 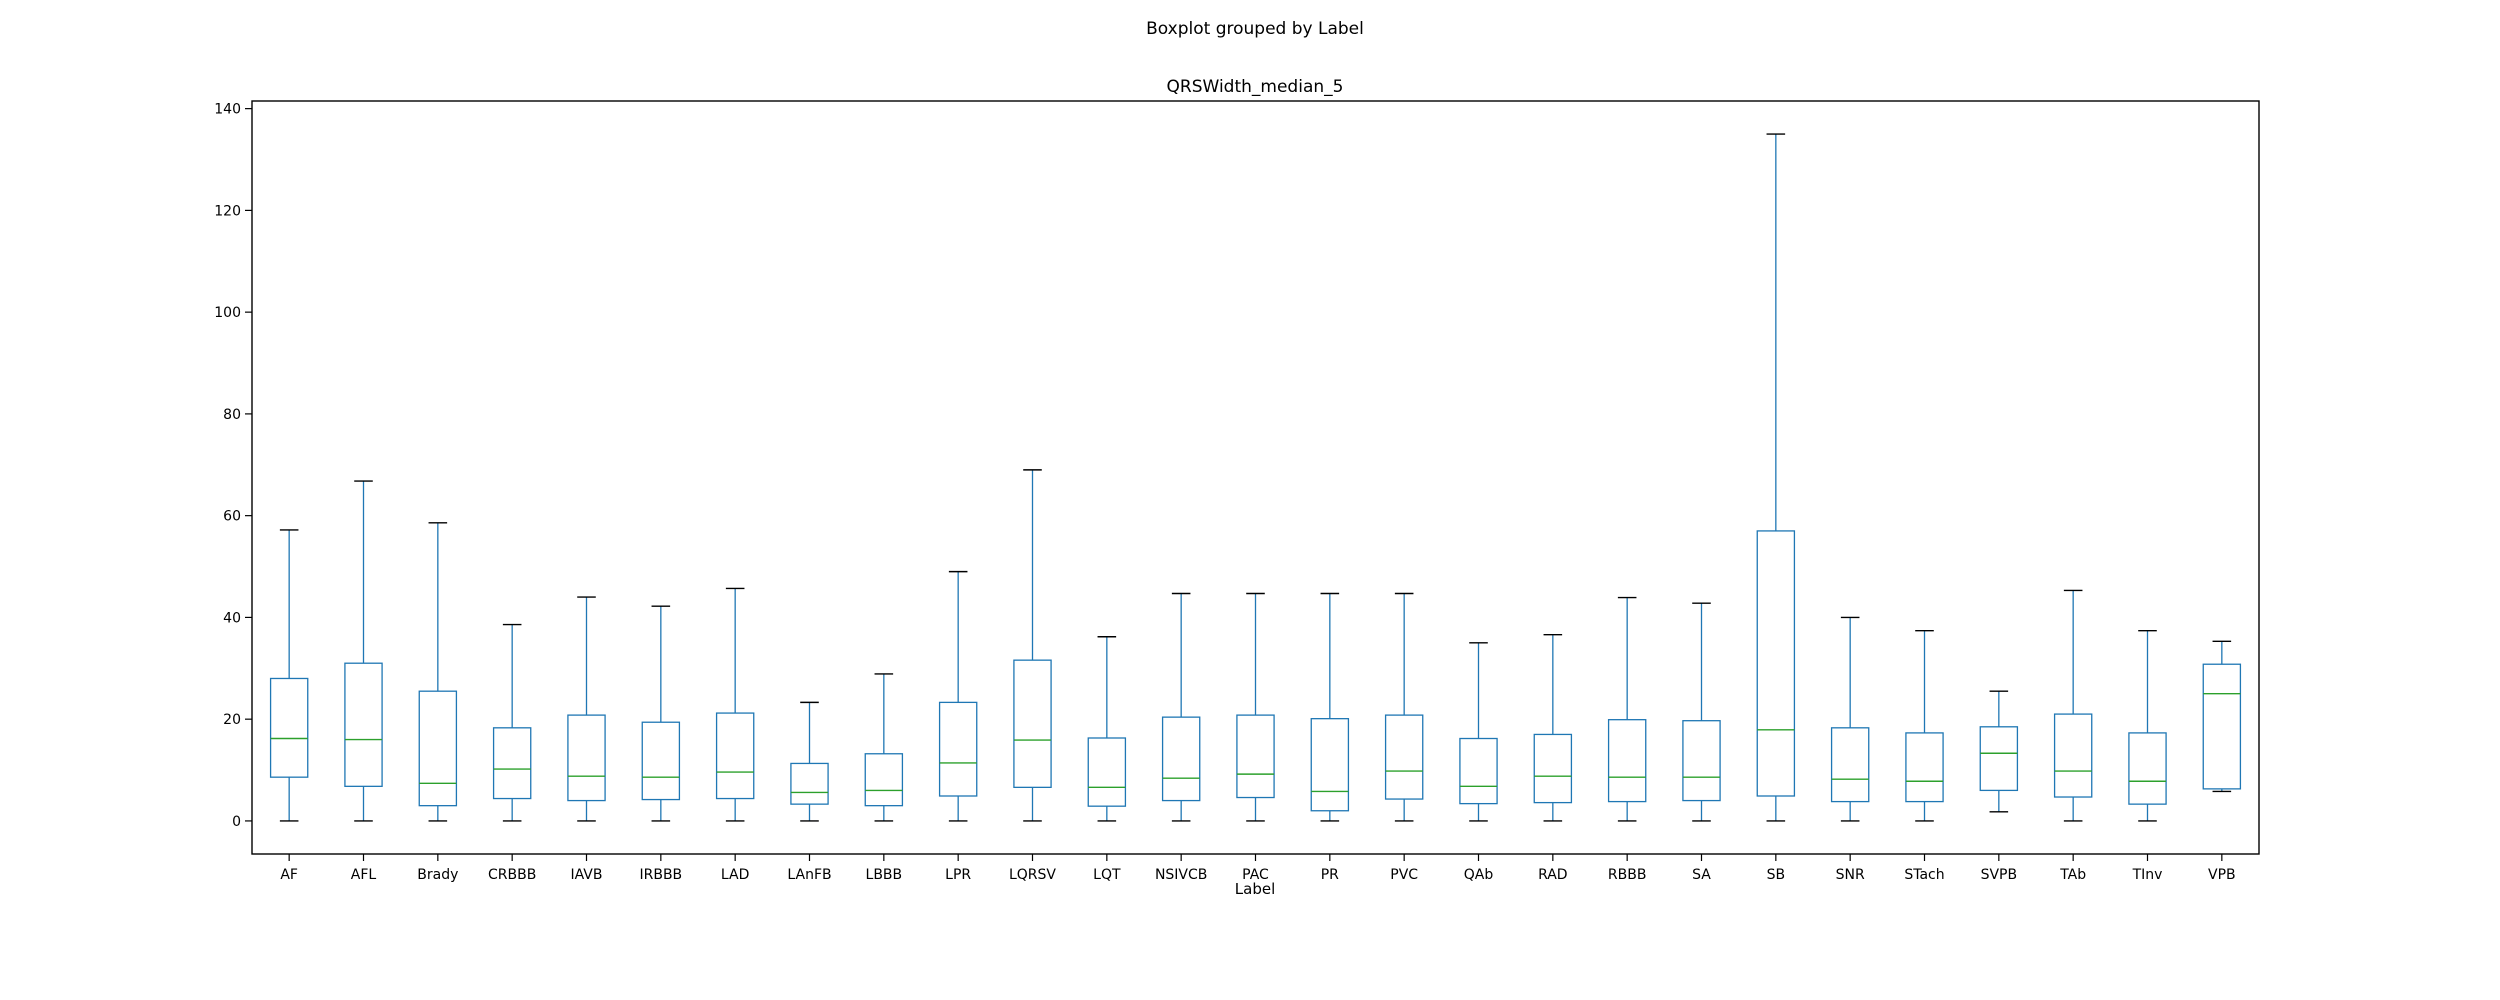 I want to click on box-irbbb, so click(x=661, y=713).